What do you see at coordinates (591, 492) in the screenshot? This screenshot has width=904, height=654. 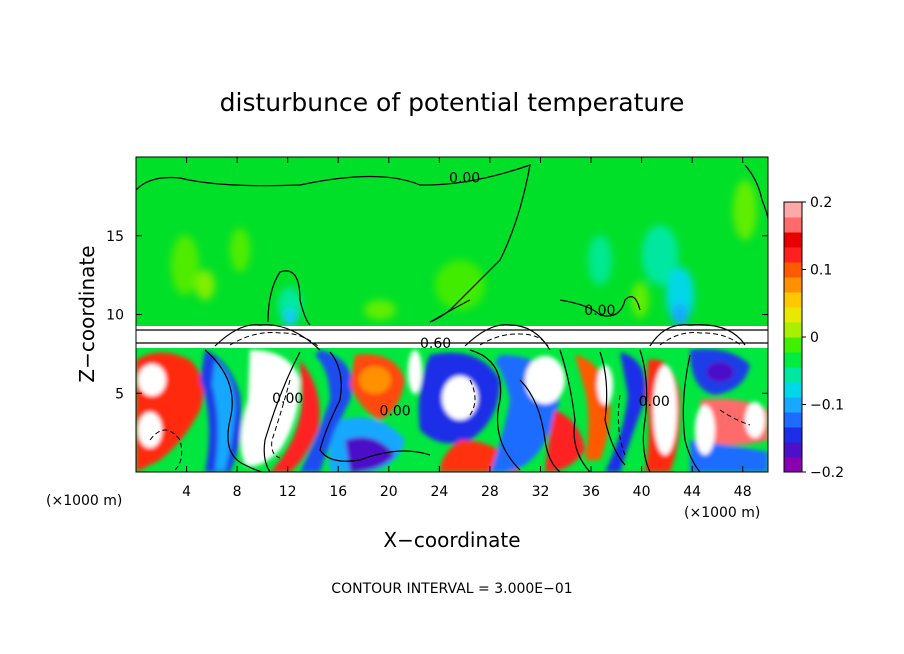 I see `x-tick-label: 36` at bounding box center [591, 492].